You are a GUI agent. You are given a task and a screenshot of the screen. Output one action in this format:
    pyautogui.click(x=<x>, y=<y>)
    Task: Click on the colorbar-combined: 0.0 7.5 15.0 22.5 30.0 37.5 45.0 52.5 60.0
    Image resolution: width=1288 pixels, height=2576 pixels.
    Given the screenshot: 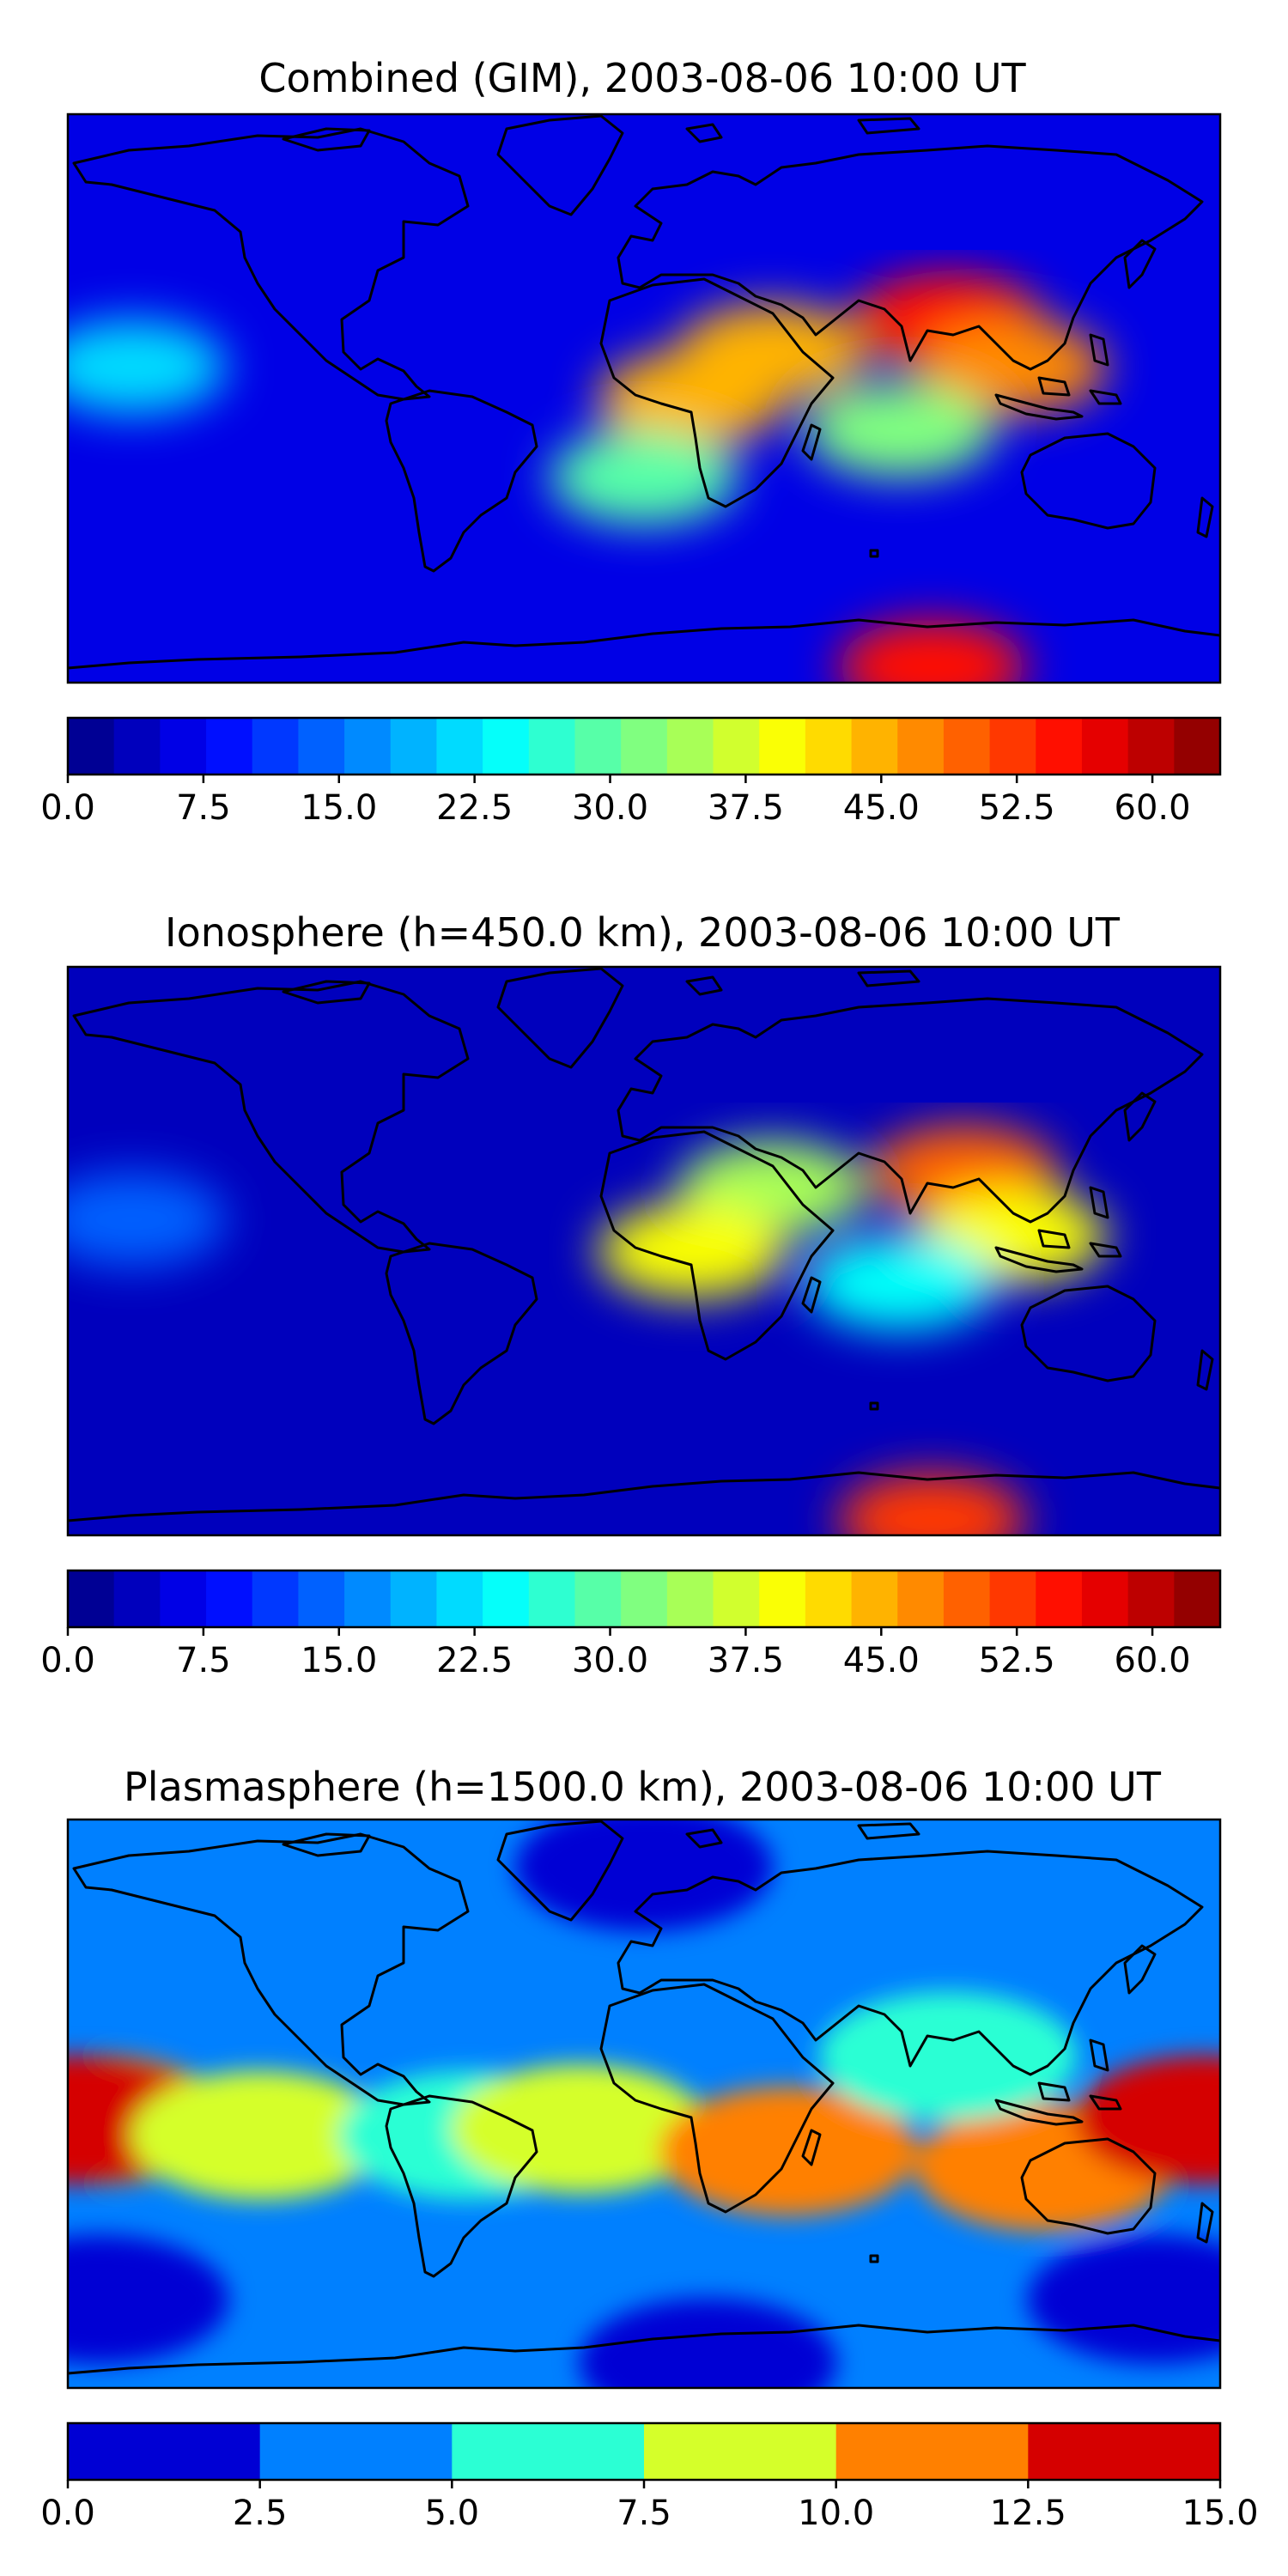 What is the action you would take?
    pyautogui.click(x=631, y=772)
    